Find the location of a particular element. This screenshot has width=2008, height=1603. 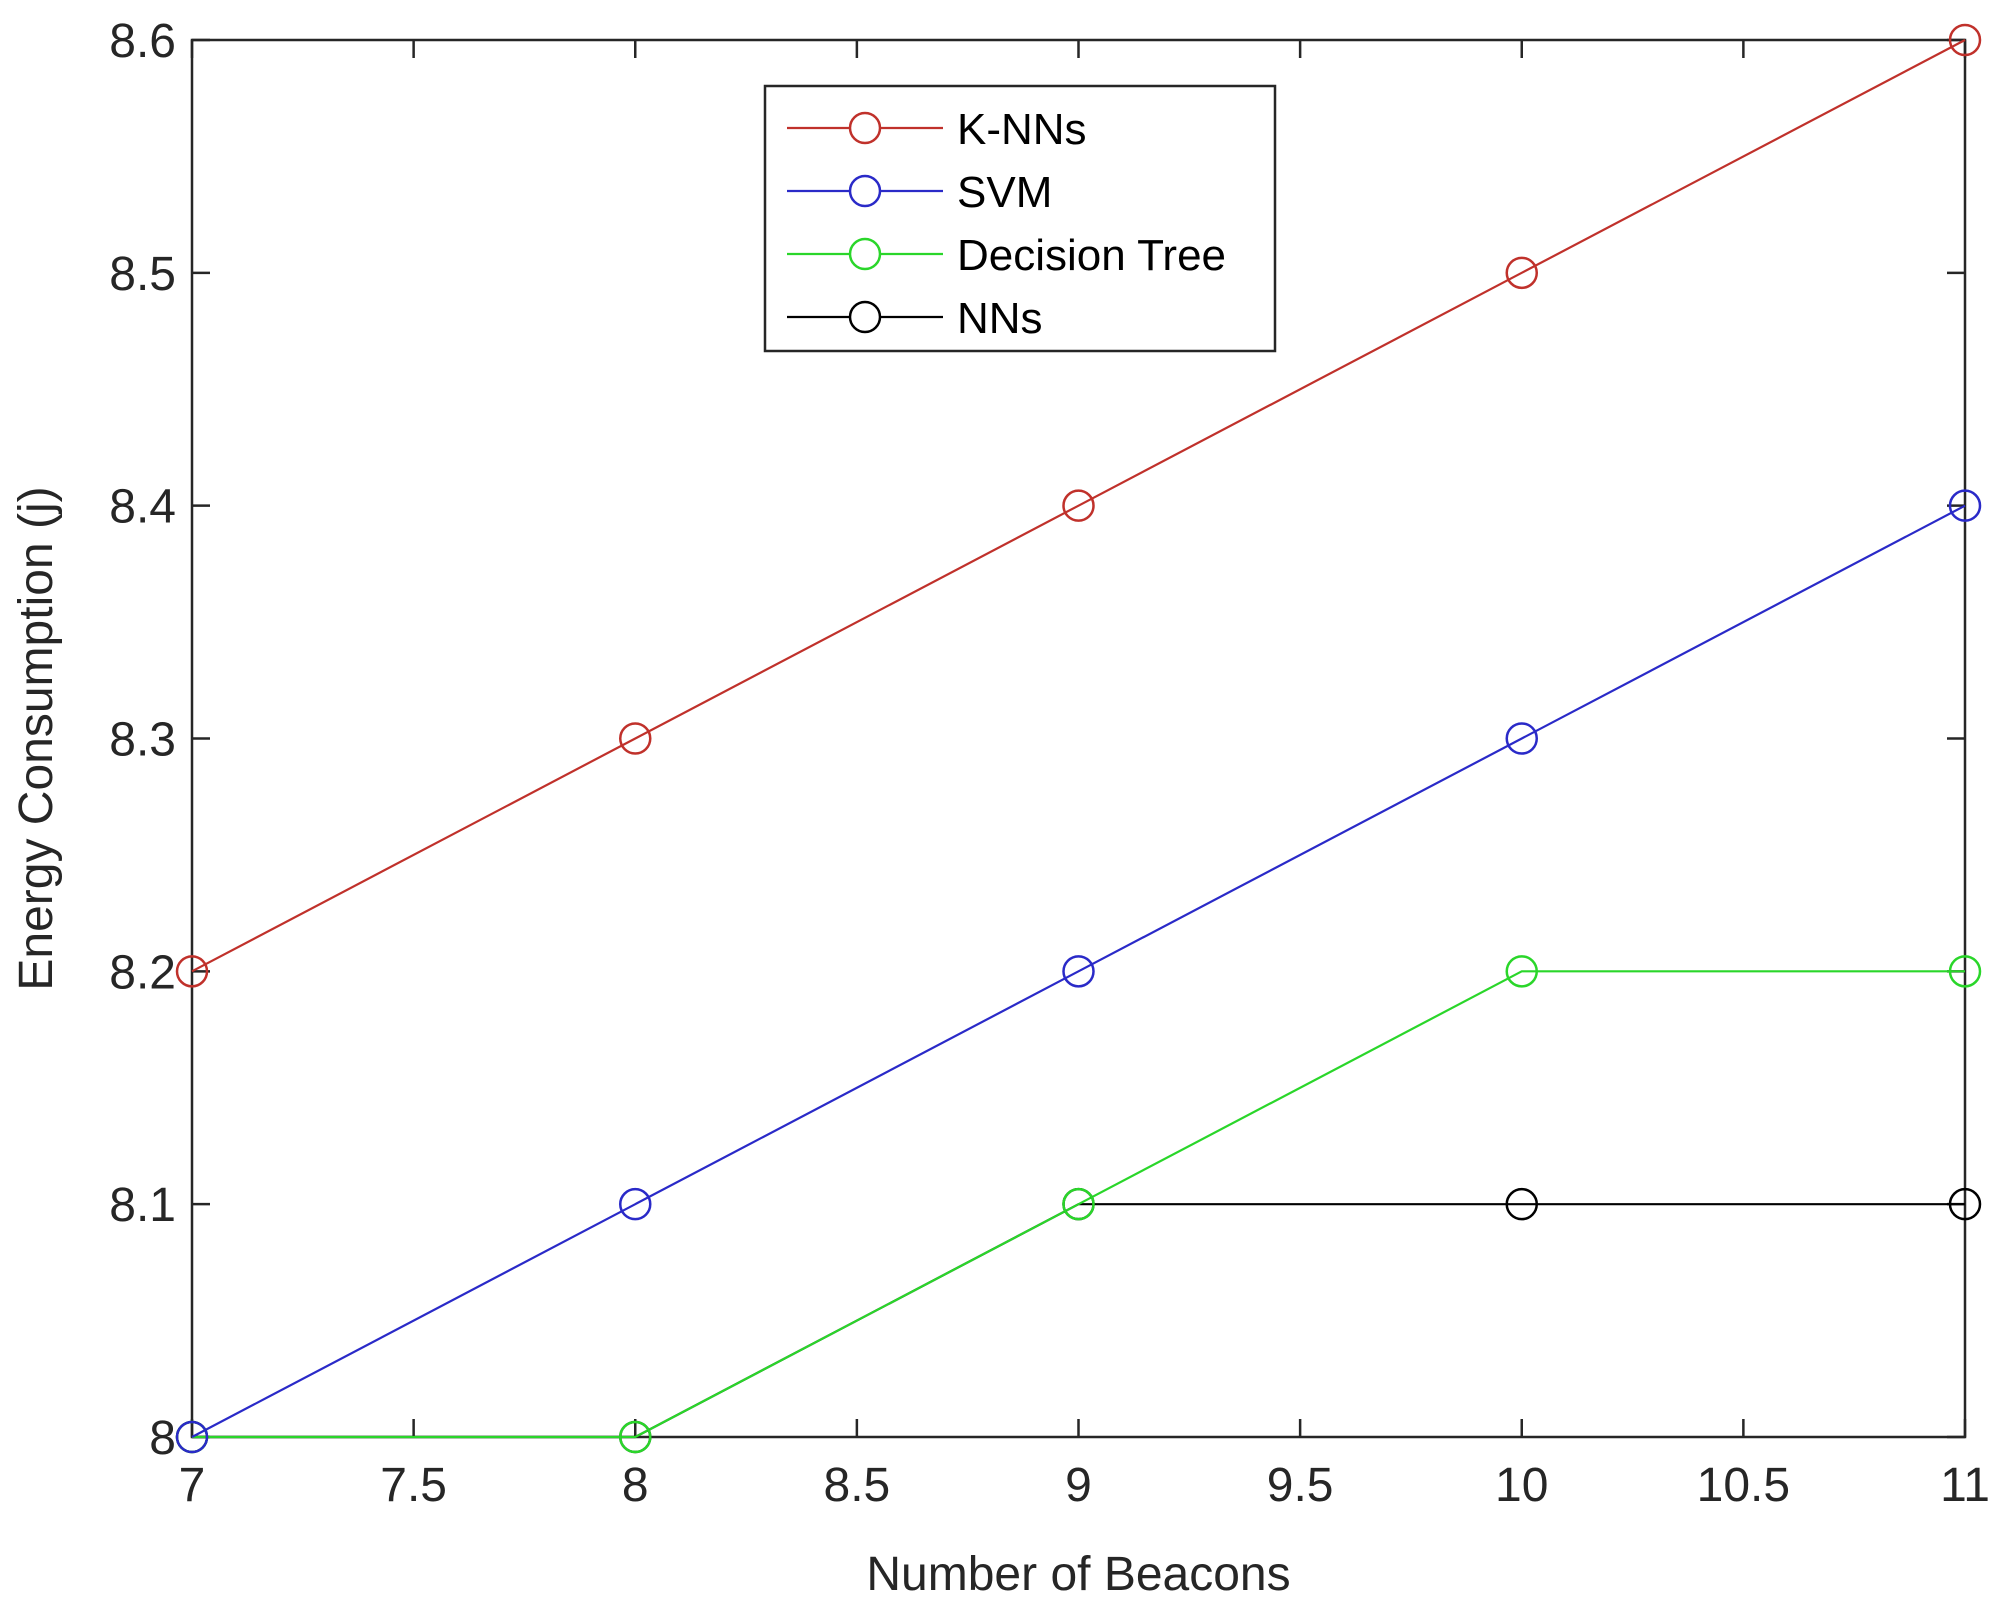

y-tick-label: 8.5 is located at coordinates (142, 274).